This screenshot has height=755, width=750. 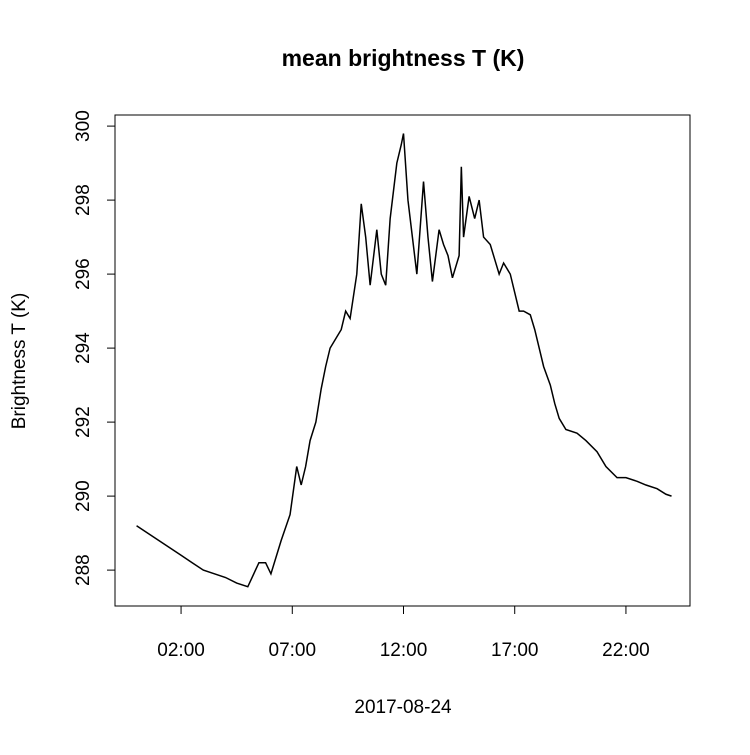 I want to click on x-tick-label: 17:00, so click(x=515, y=650).